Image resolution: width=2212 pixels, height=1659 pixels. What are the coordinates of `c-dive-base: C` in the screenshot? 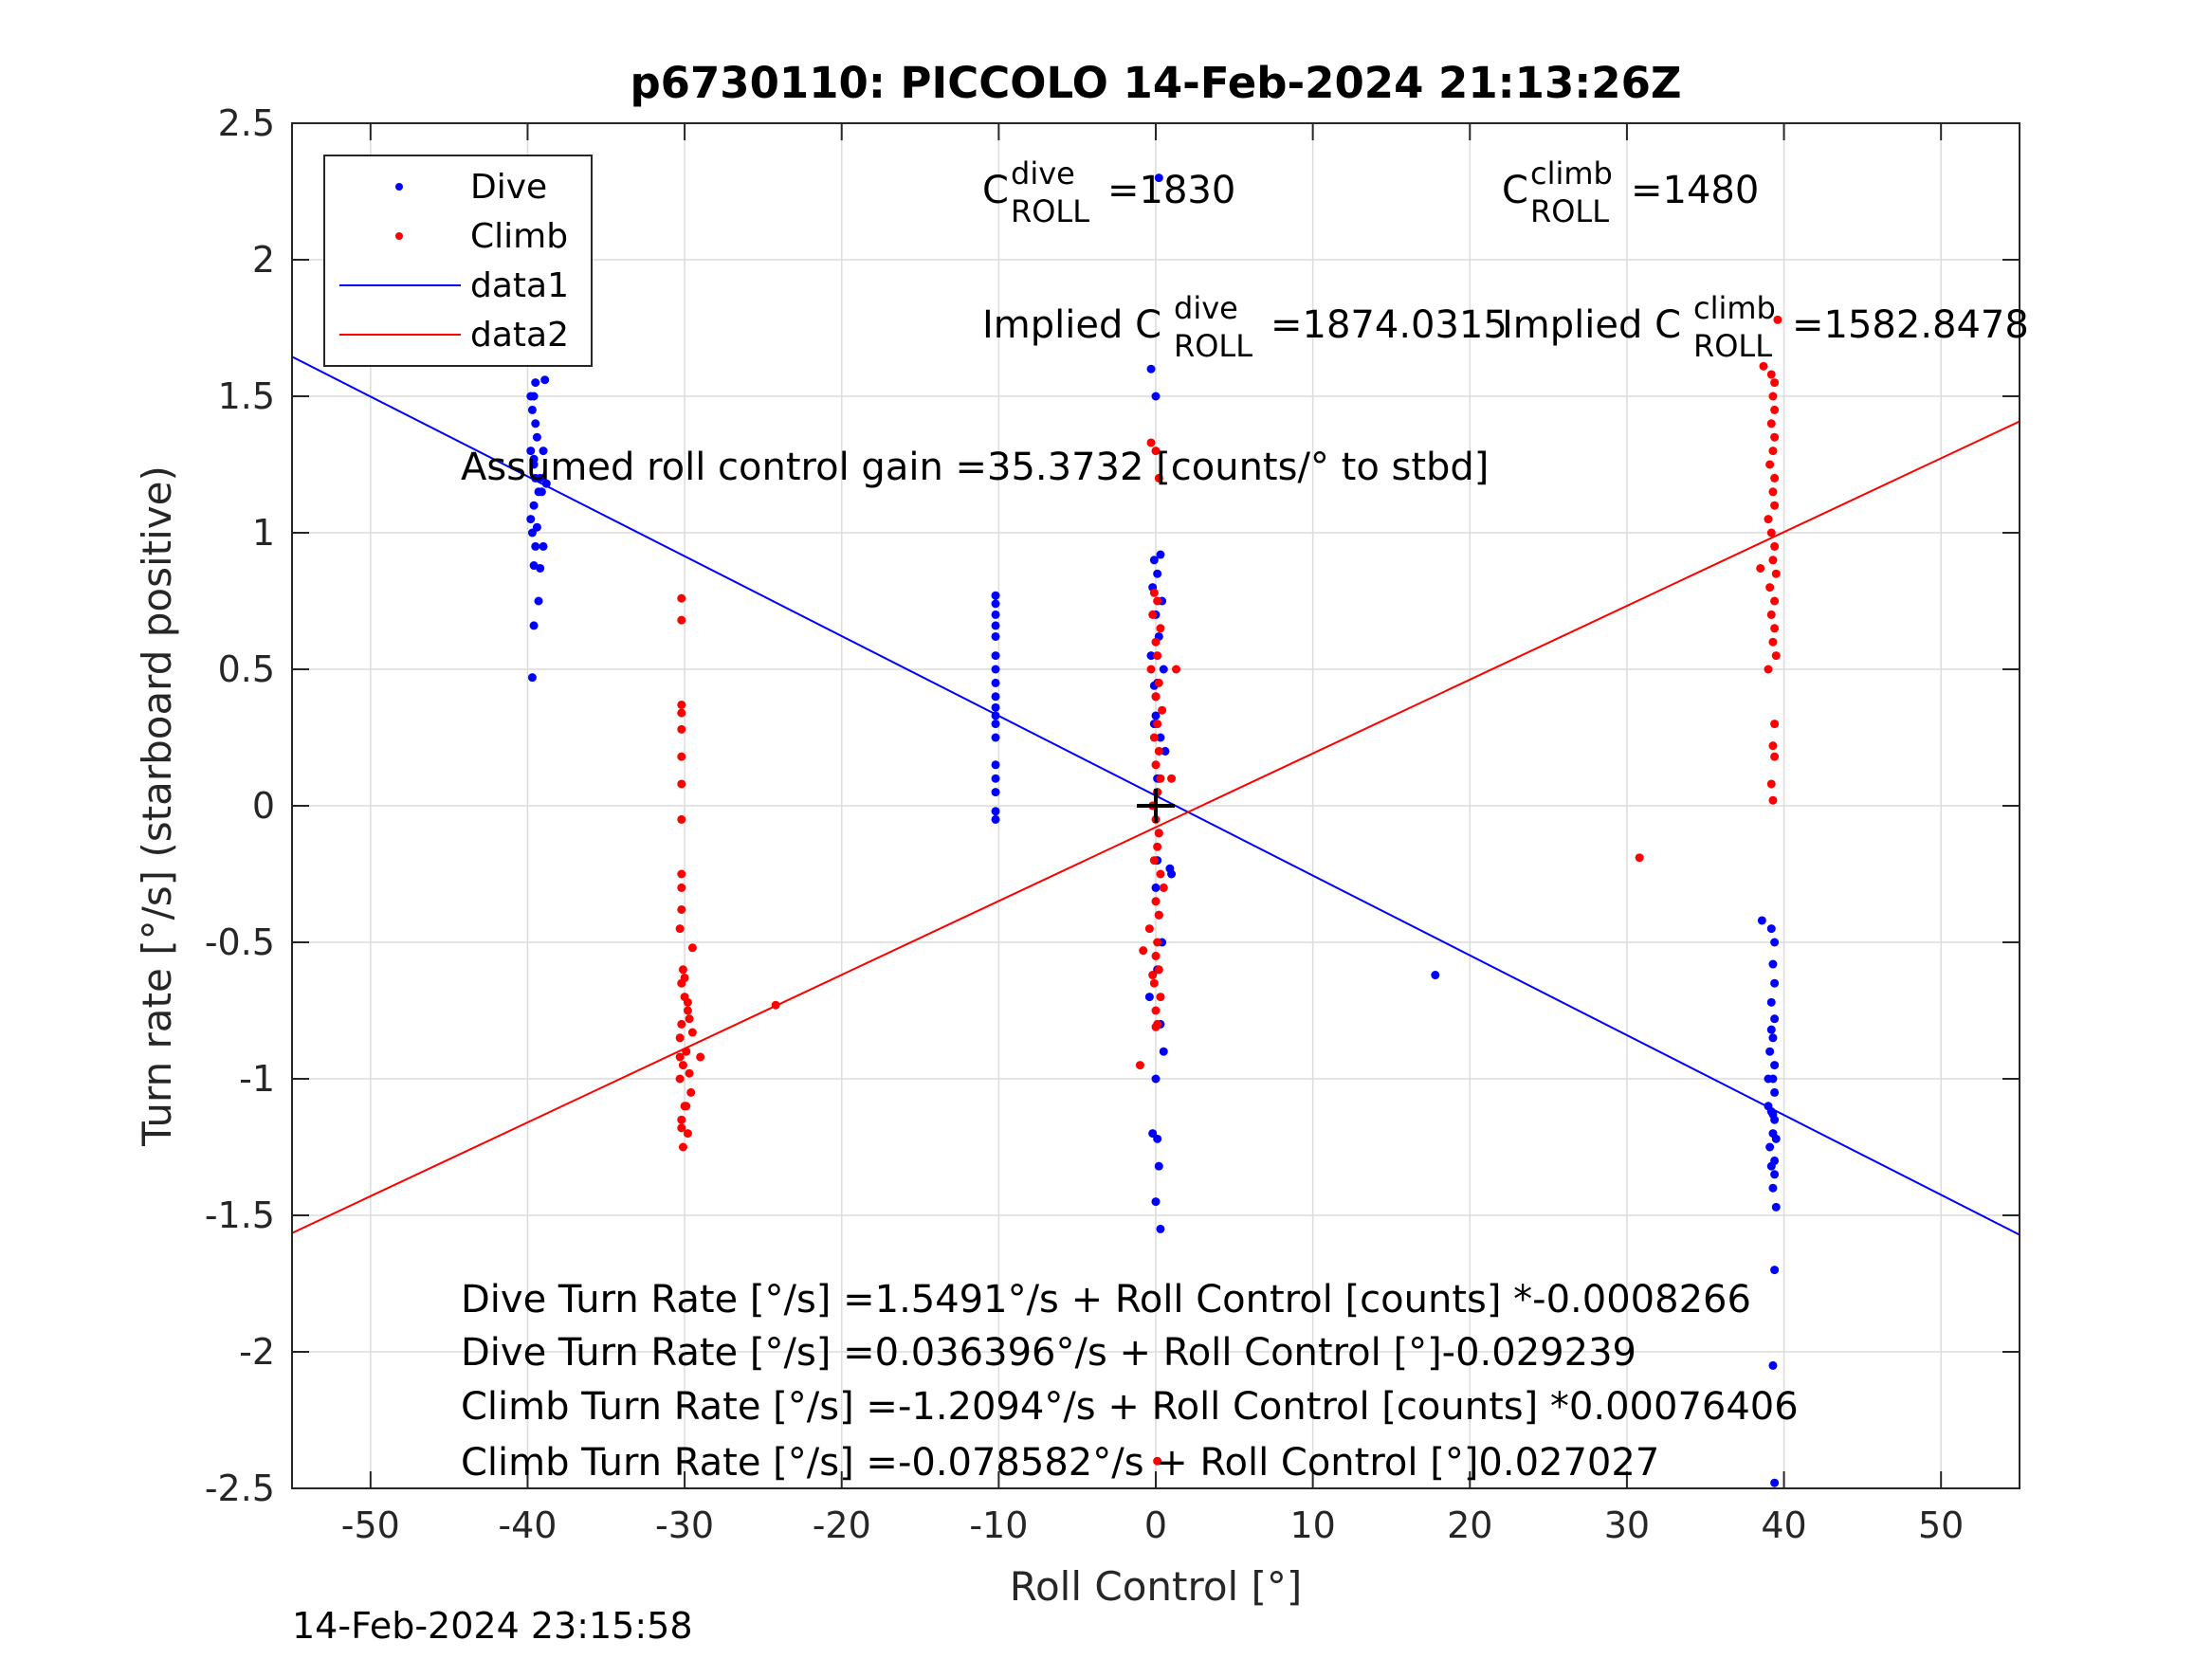 It's located at (996, 190).